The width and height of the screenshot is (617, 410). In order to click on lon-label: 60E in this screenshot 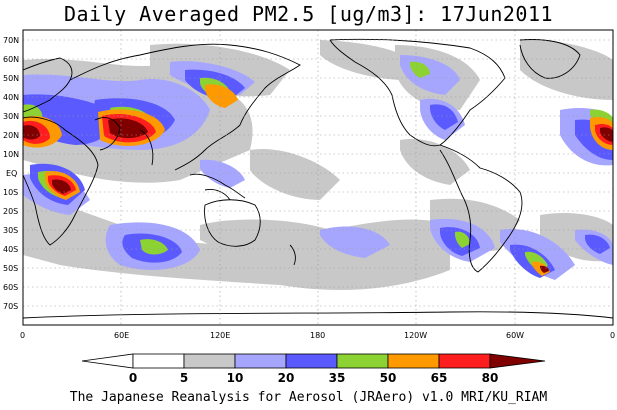, I will do `click(121, 335)`.